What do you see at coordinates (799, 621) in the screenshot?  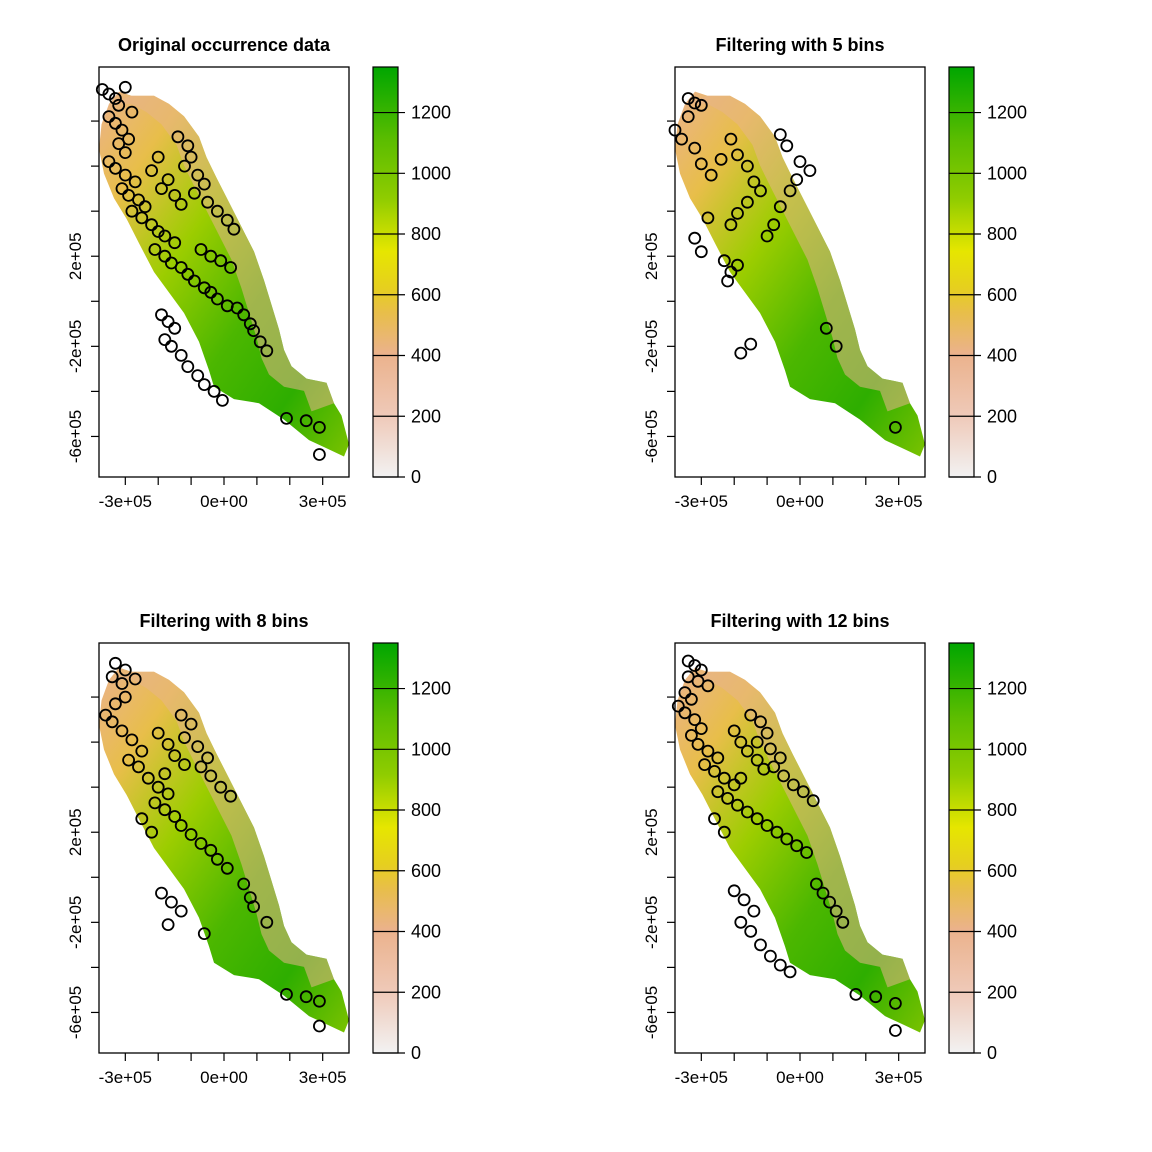 I see `panel-title: Filtering with 12 bins` at bounding box center [799, 621].